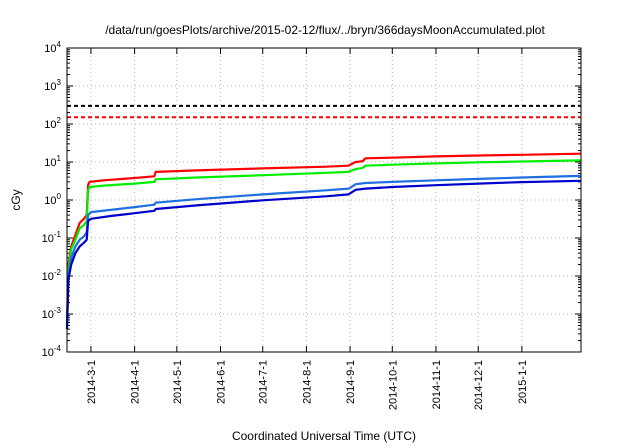  Describe the element at coordinates (393, 385) in the screenshot. I see `x-tick-label: 2014-10-1` at that location.